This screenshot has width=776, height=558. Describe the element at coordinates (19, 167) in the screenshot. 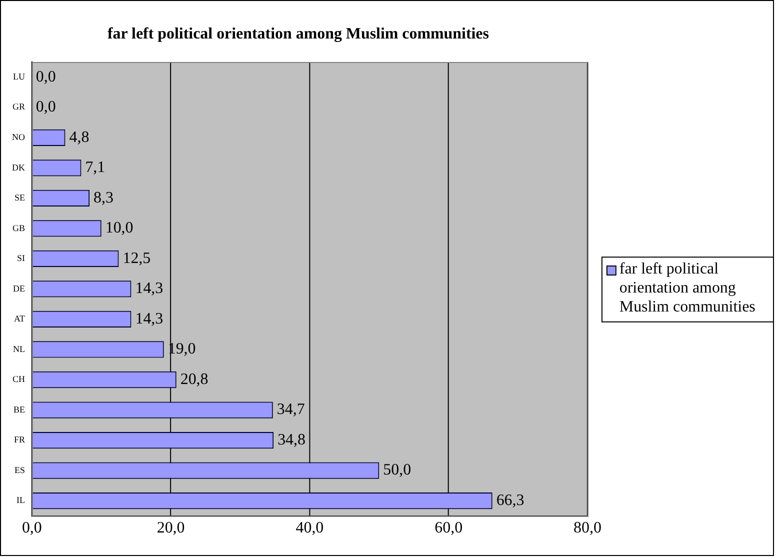

I see `y-tick-label: DK` at that location.